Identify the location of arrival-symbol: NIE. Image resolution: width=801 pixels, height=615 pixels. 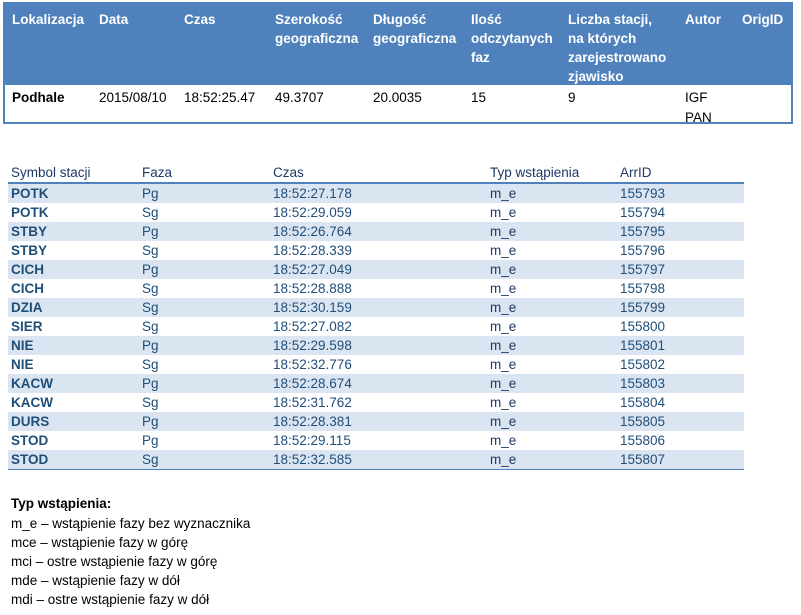
(22, 345).